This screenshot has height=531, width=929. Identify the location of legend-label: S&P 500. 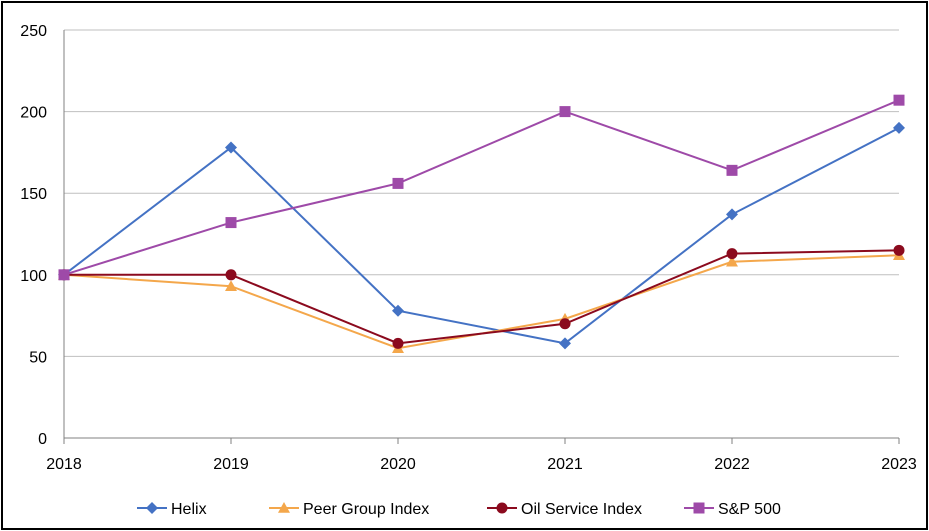
(749, 509).